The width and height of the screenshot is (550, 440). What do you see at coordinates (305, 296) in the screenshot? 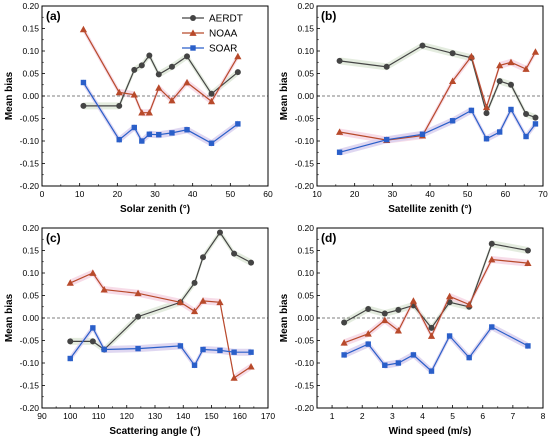
I see `y-tick-label: 0.05` at bounding box center [305, 296].